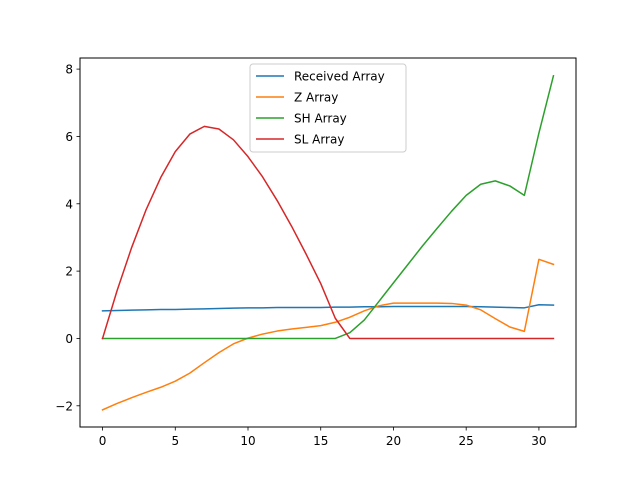 The height and width of the screenshot is (480, 640). I want to click on y-tick-label: 4, so click(69, 204).